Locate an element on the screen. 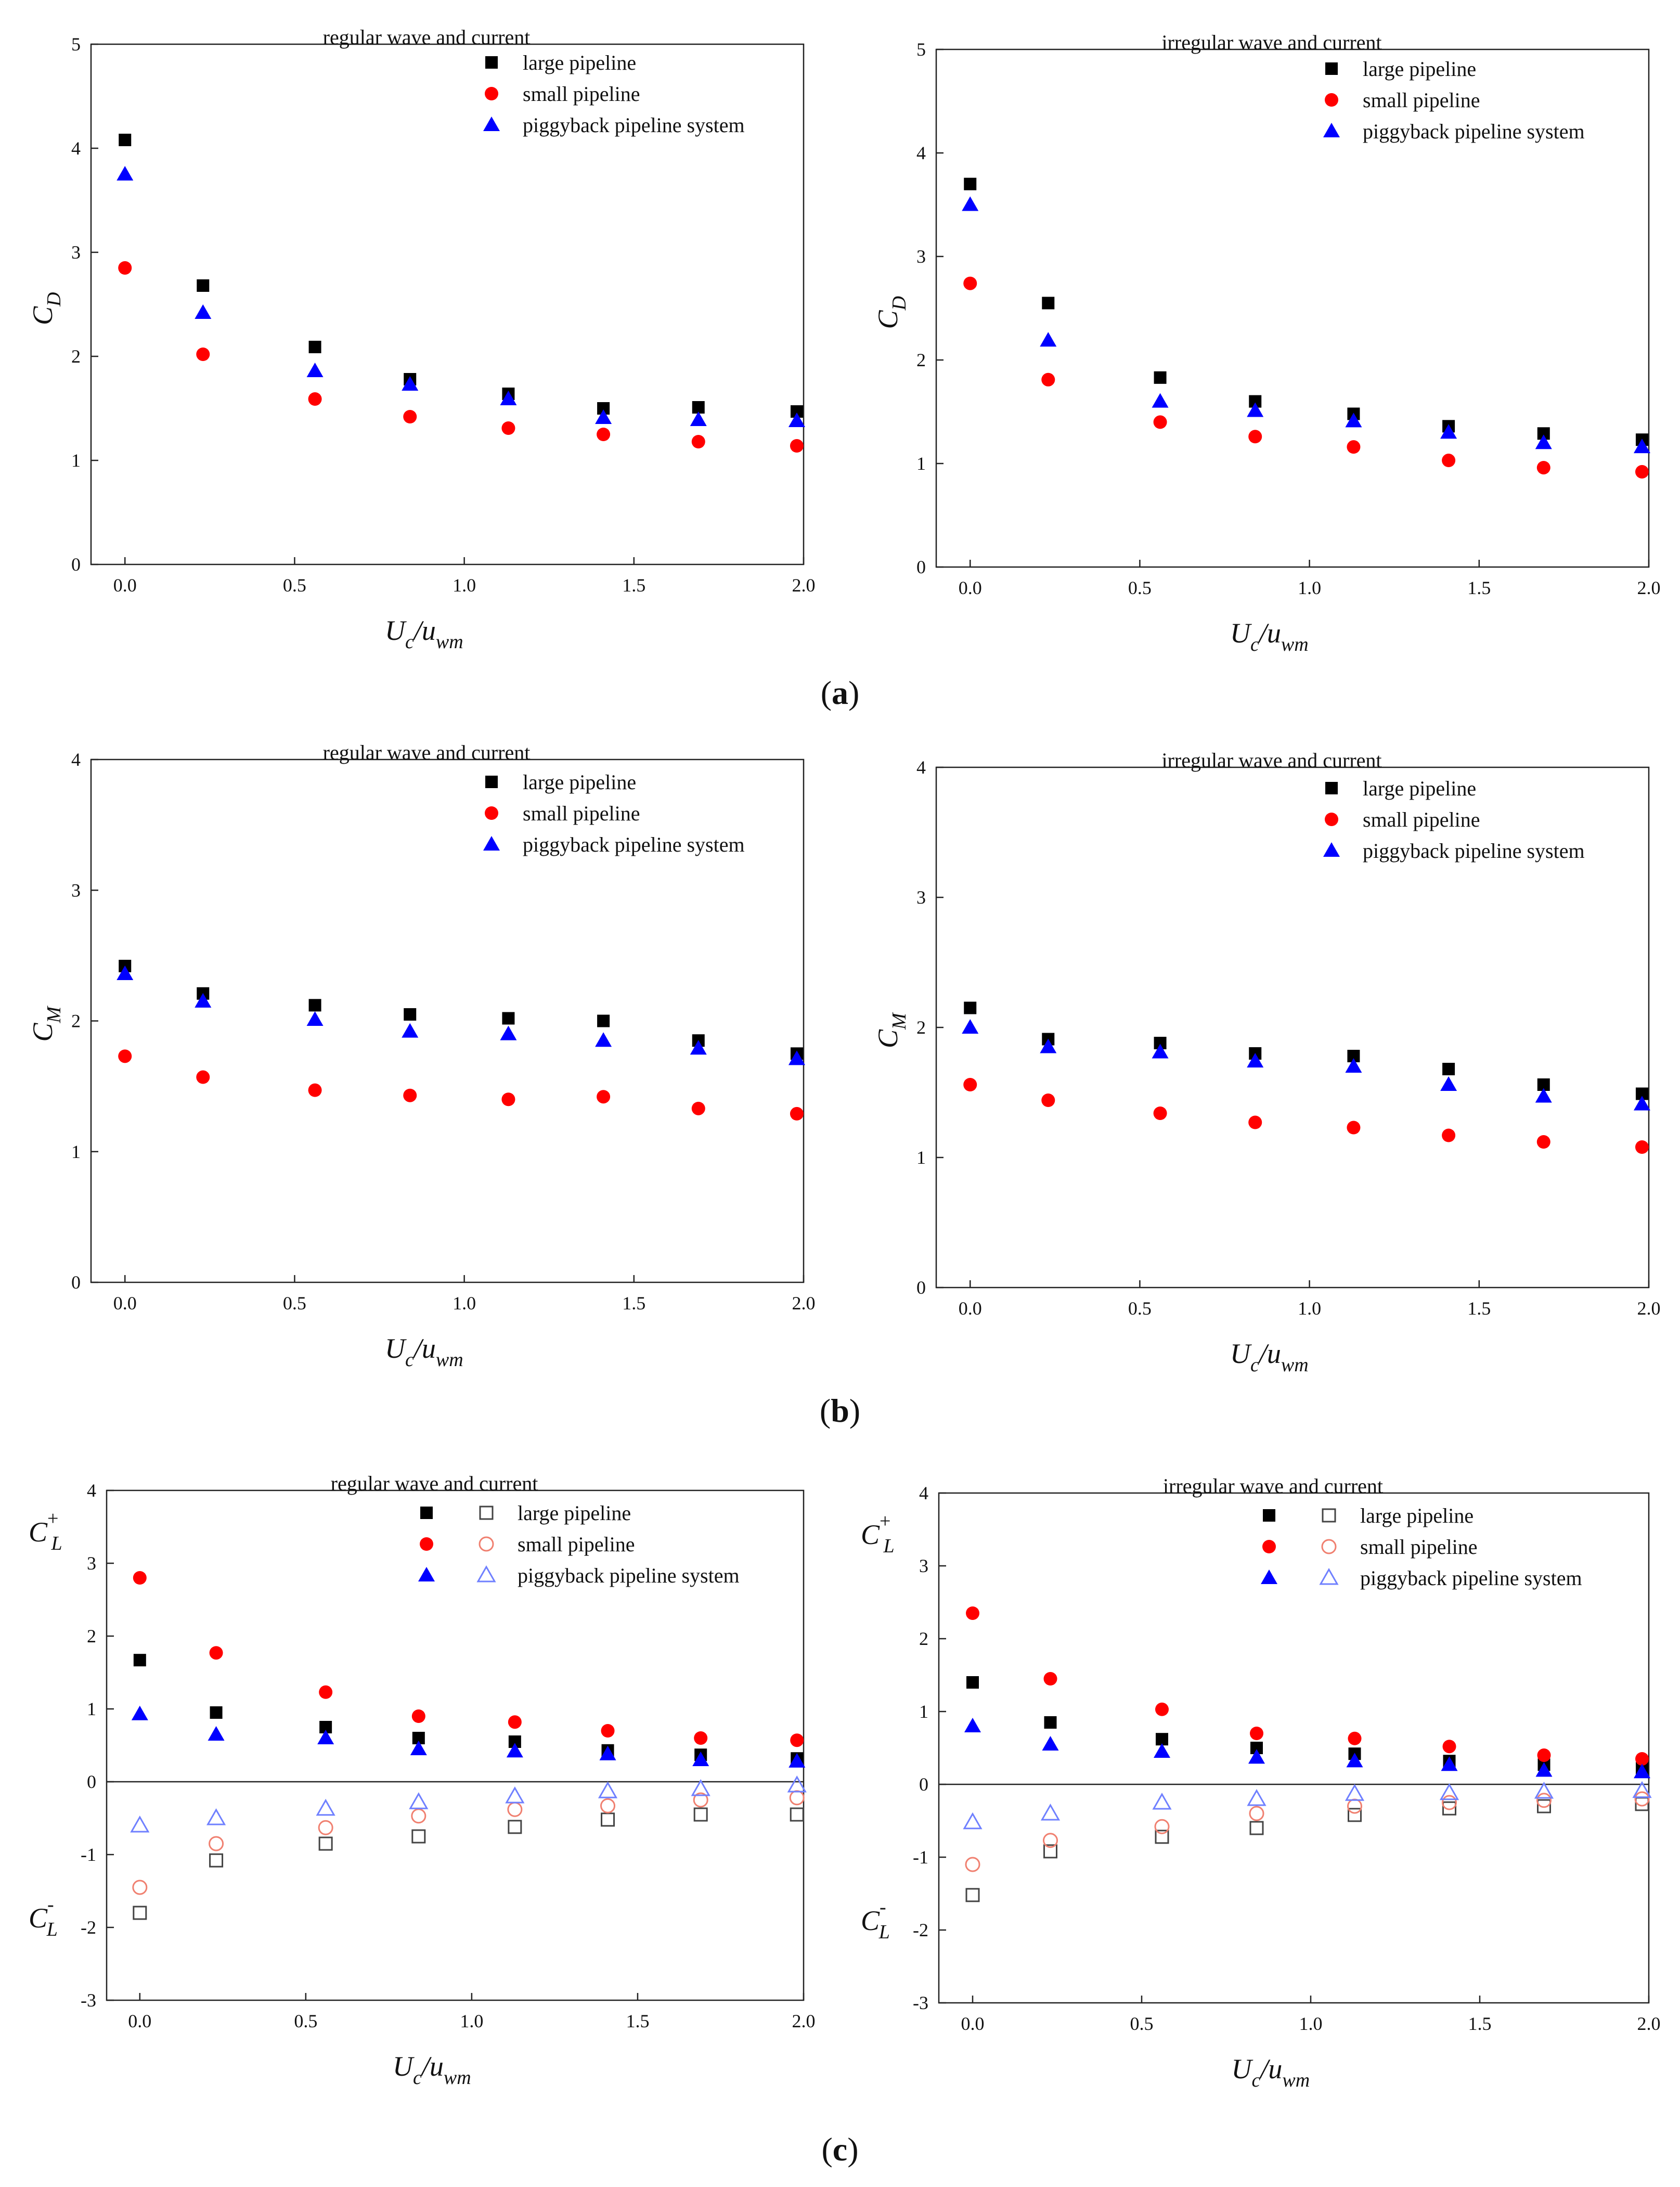 The width and height of the screenshot is (1680, 2187). x-axis-label: Uc/uwm is located at coordinates (424, 1352).